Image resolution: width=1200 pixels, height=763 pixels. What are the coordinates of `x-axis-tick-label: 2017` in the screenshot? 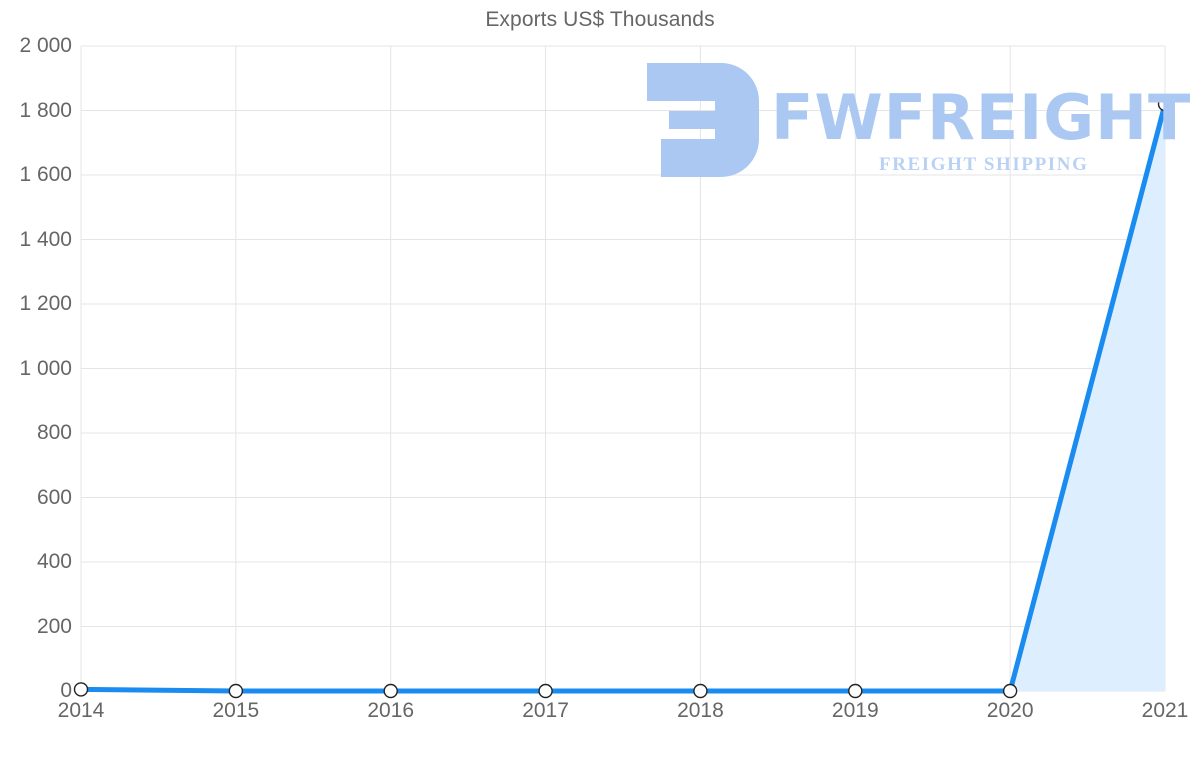 It's located at (545, 710).